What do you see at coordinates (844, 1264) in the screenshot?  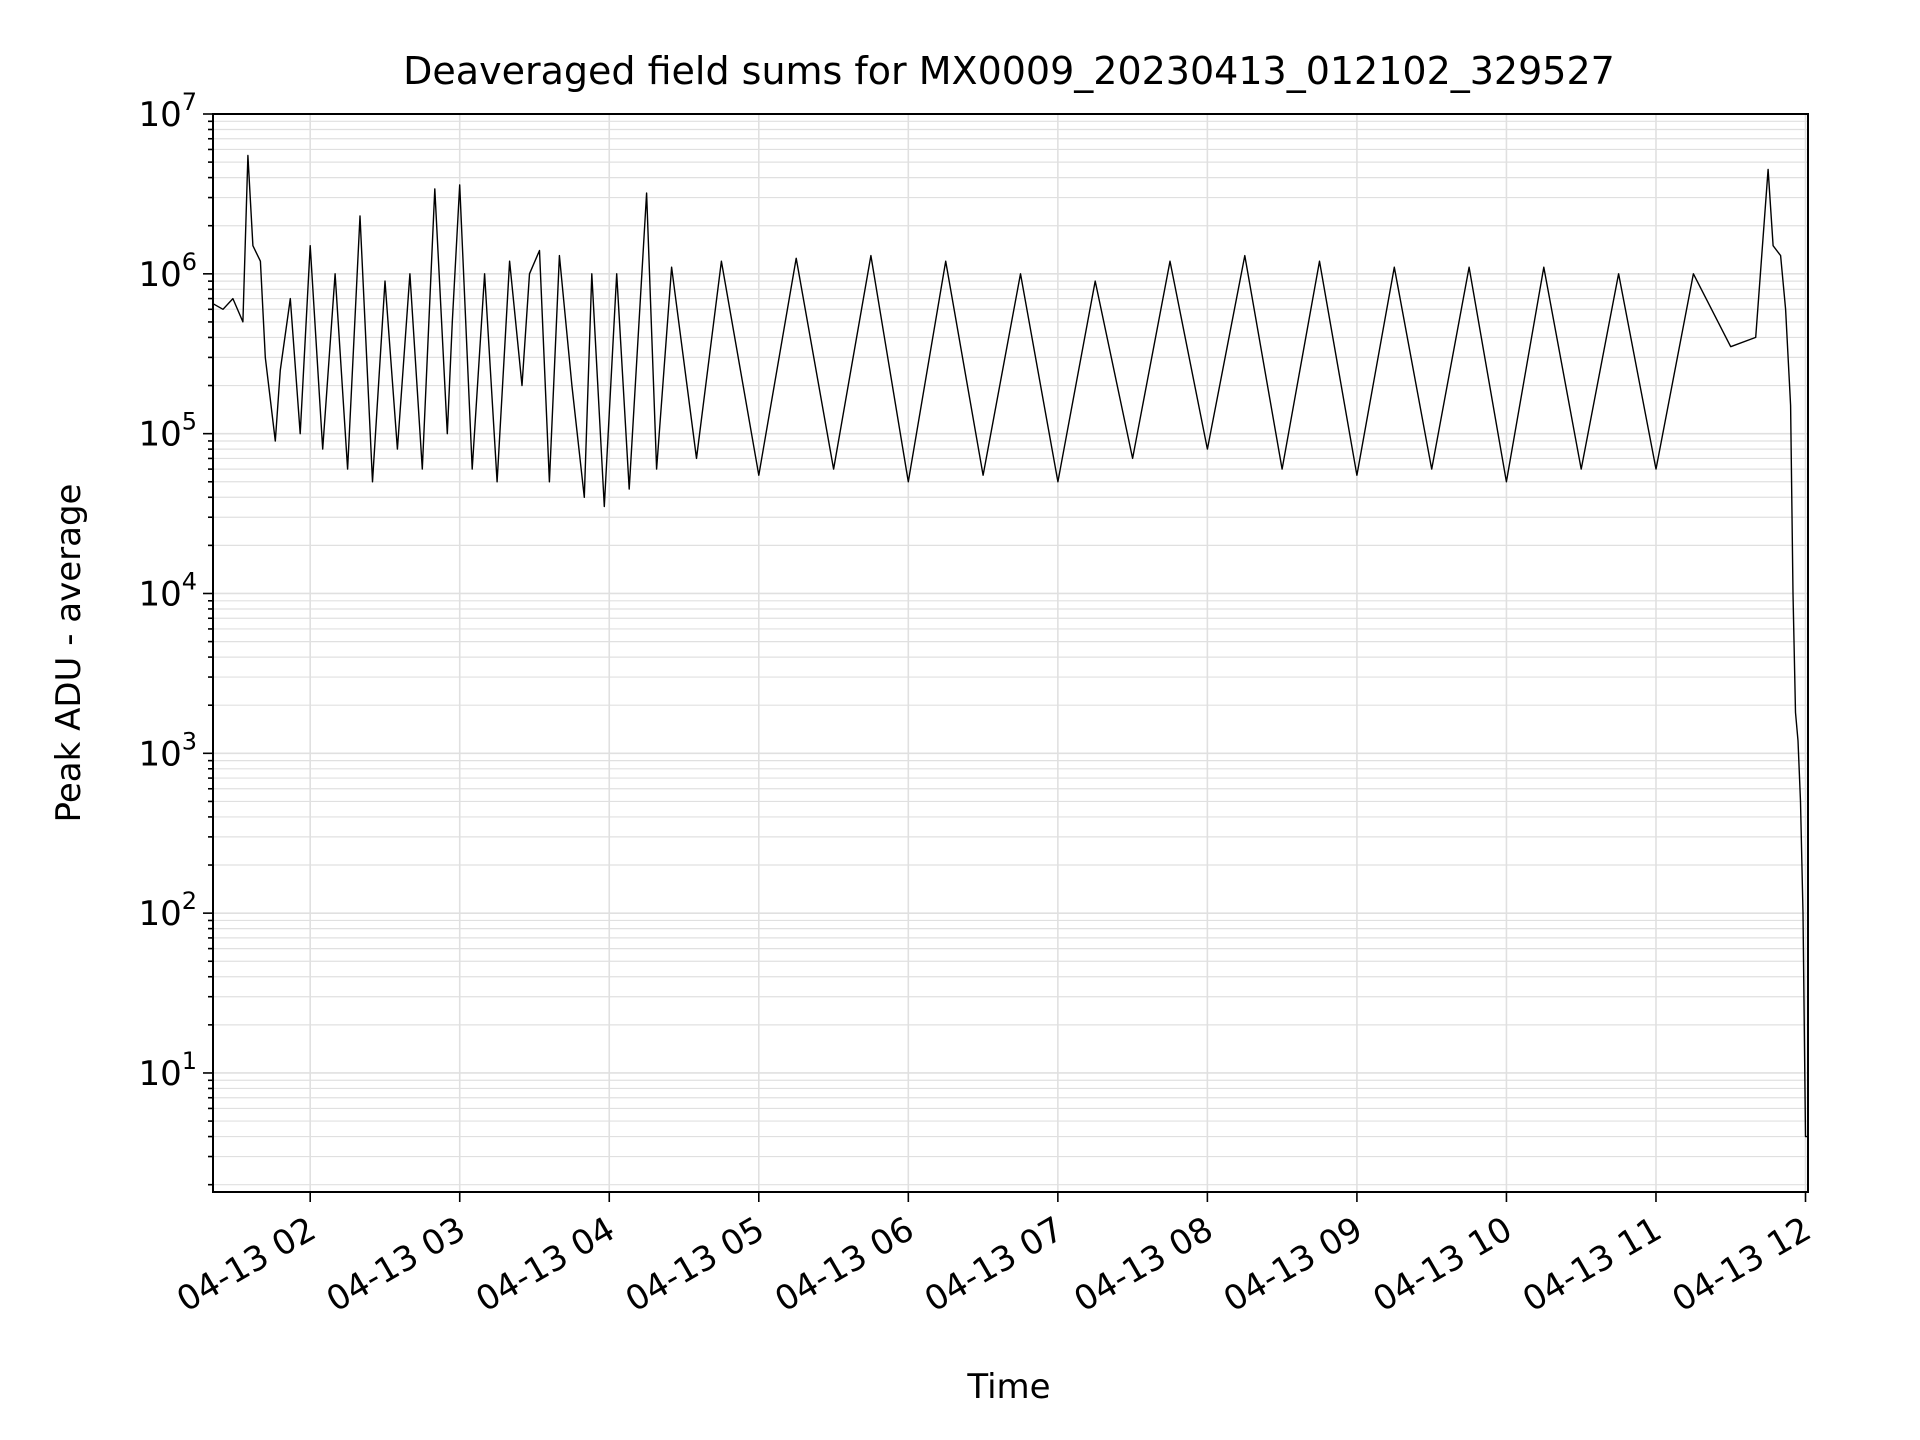 I see `x-tick-label: 04-13 06` at bounding box center [844, 1264].